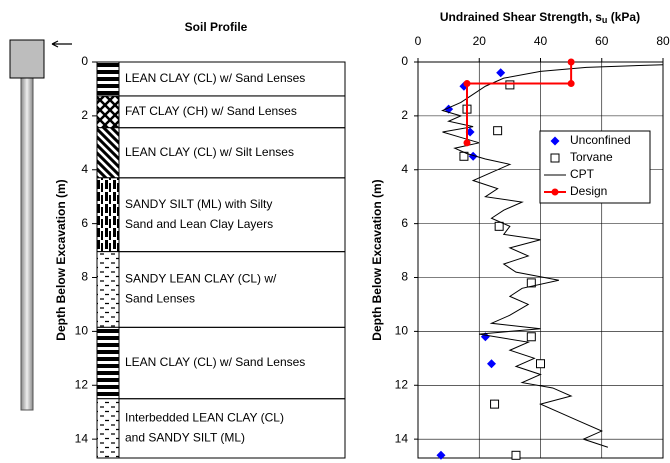 The height and width of the screenshot is (463, 670). I want to click on x-tick-label: 20, so click(480, 41).